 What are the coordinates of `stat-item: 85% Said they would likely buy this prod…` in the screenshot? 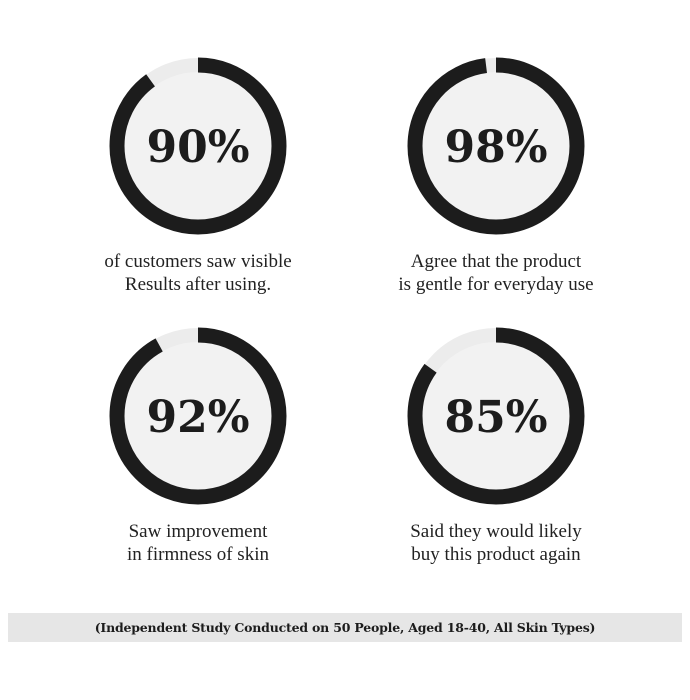 It's located at (496, 446).